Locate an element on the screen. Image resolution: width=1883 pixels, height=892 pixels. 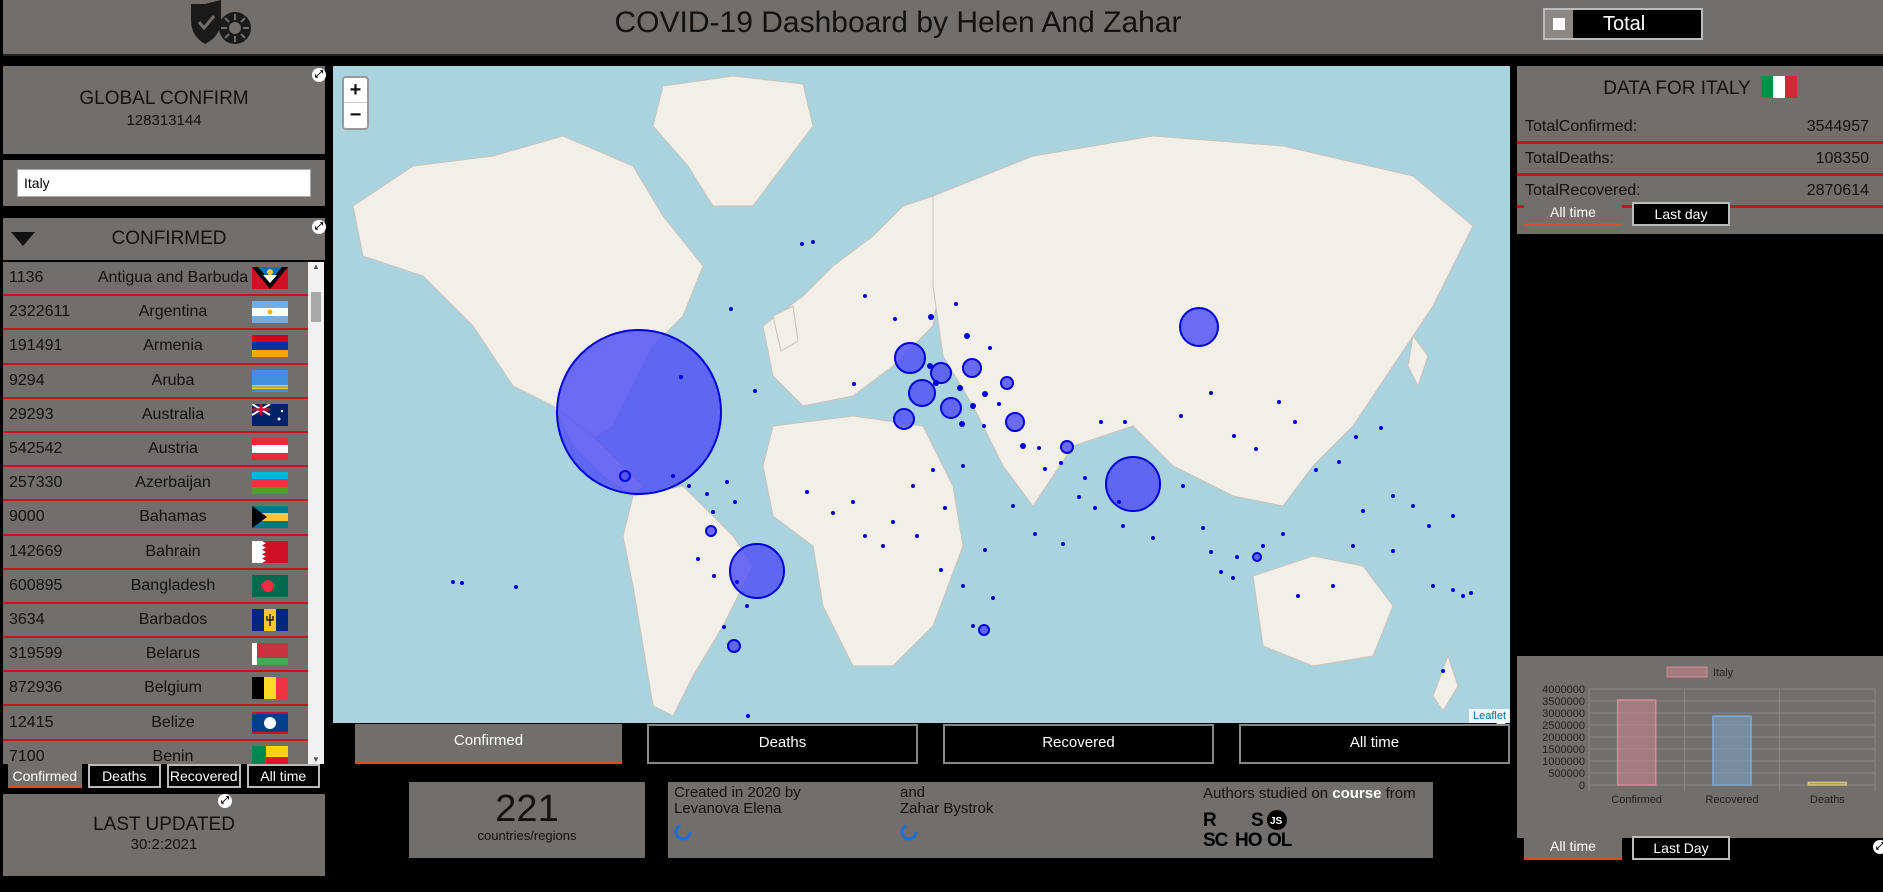
country-row: 600895 Bangladesh is located at coordinates (155, 586).